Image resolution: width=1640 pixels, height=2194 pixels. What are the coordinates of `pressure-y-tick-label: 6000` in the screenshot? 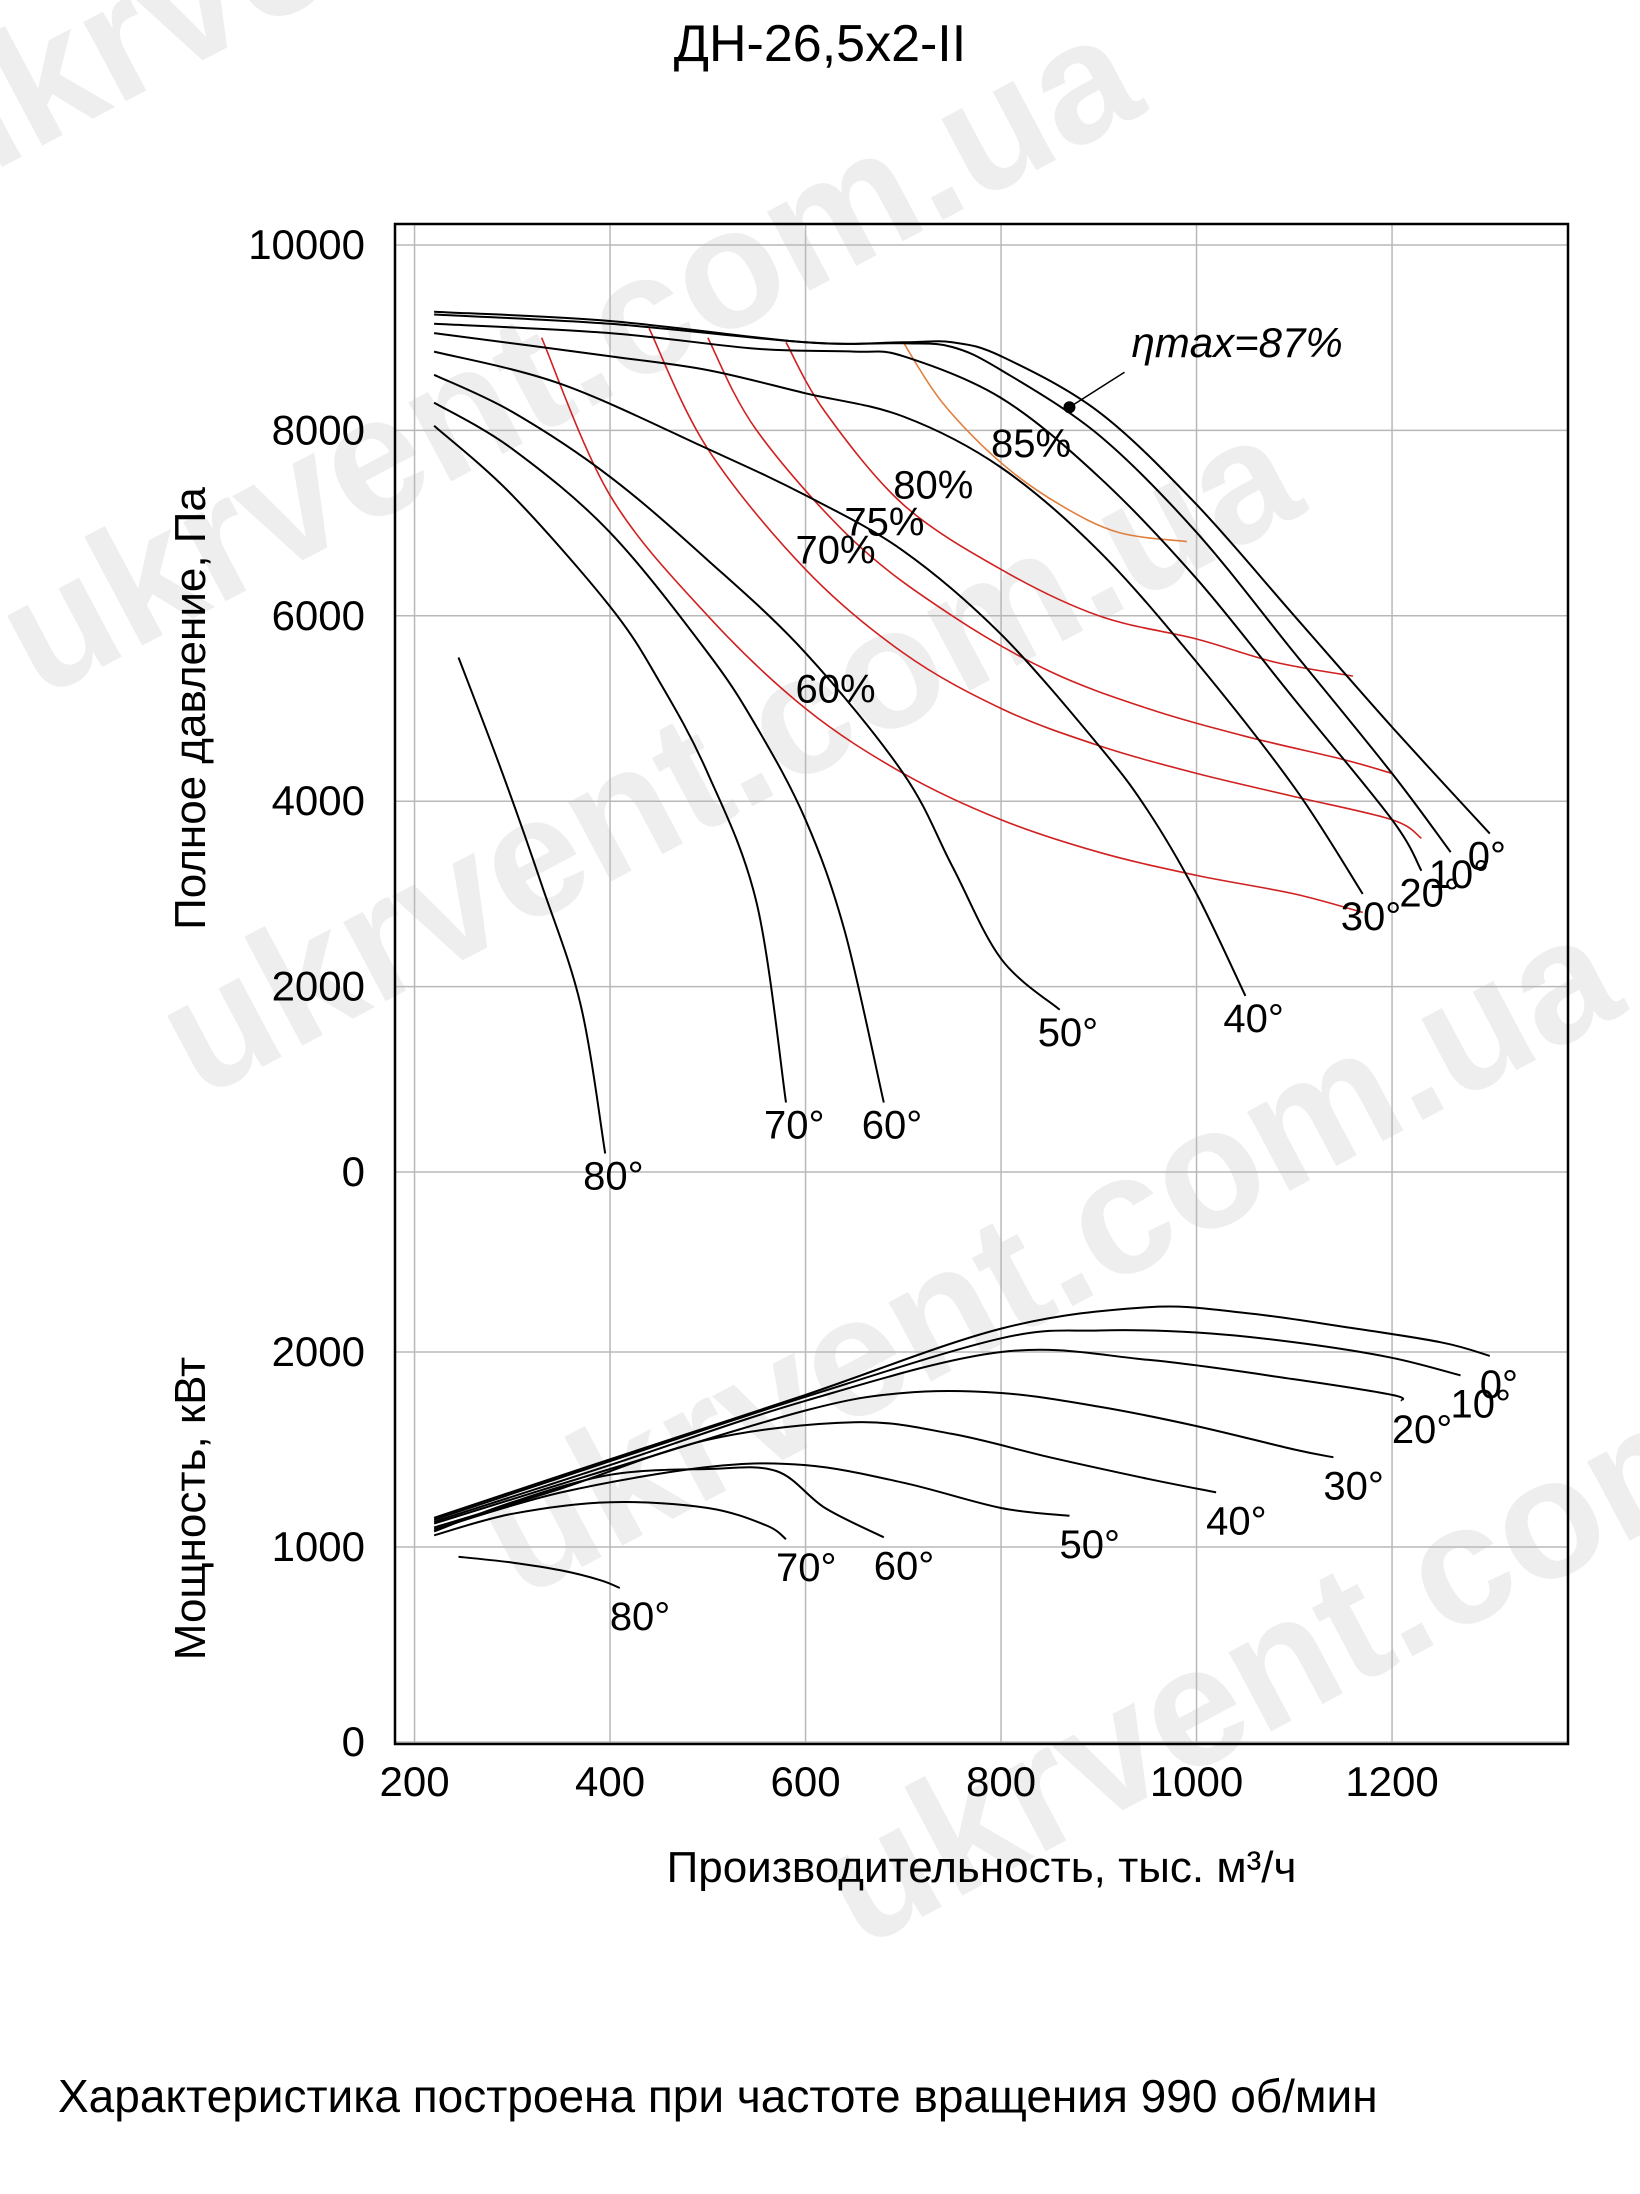 It's located at (318, 615).